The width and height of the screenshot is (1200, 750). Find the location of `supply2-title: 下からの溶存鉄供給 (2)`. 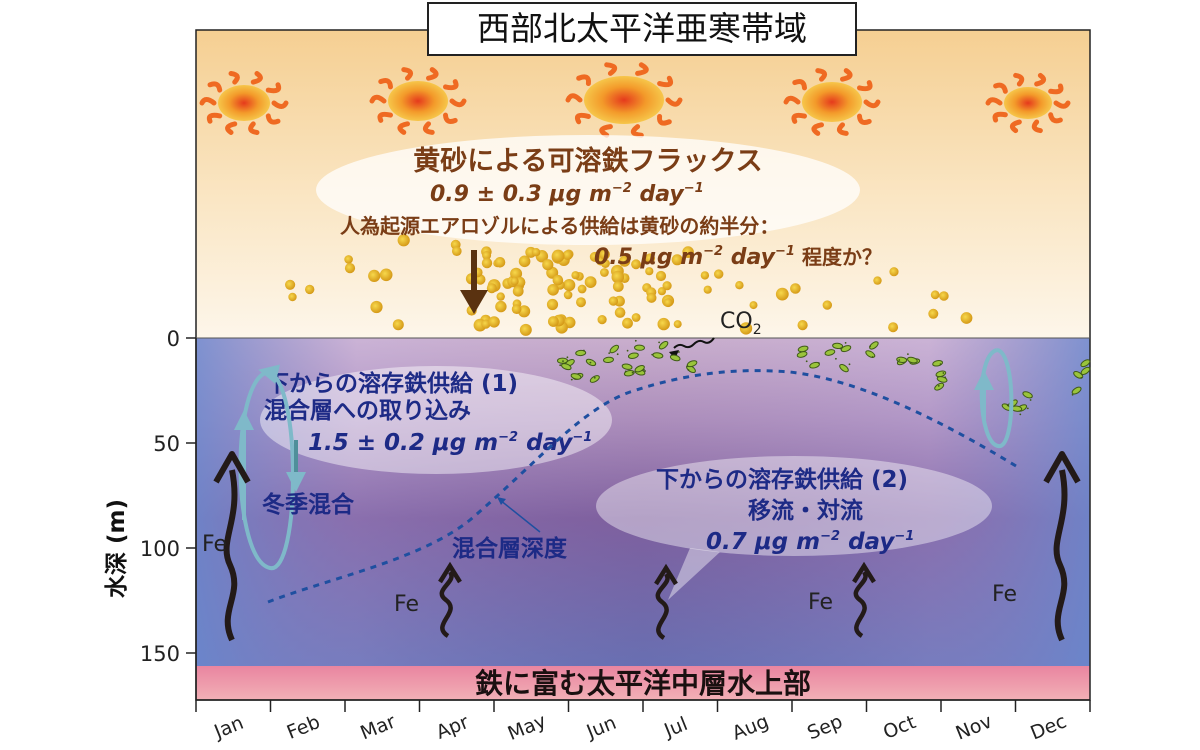

supply2-title: 下からの溶存鉄供給 (2) is located at coordinates (782, 479).